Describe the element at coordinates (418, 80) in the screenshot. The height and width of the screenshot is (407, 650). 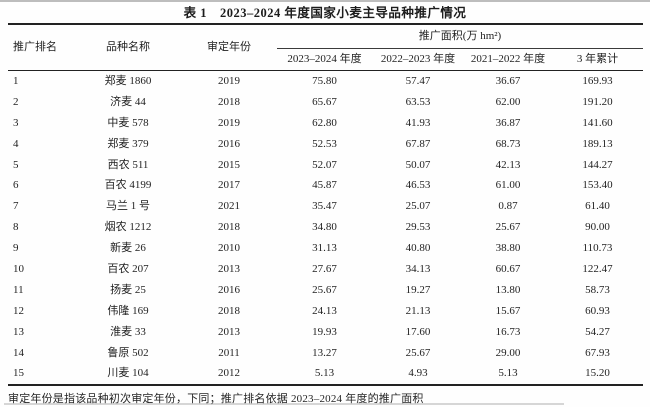
I see `area-2022-2023-cell: 57.47` at that location.